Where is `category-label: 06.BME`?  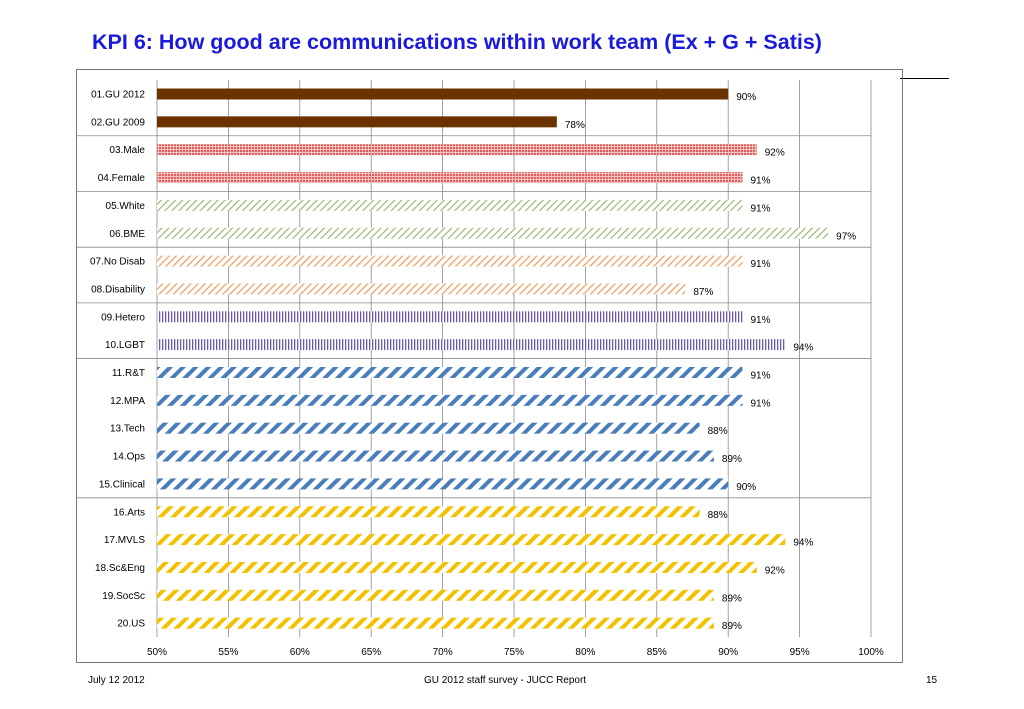
category-label: 06.BME is located at coordinates (127, 234).